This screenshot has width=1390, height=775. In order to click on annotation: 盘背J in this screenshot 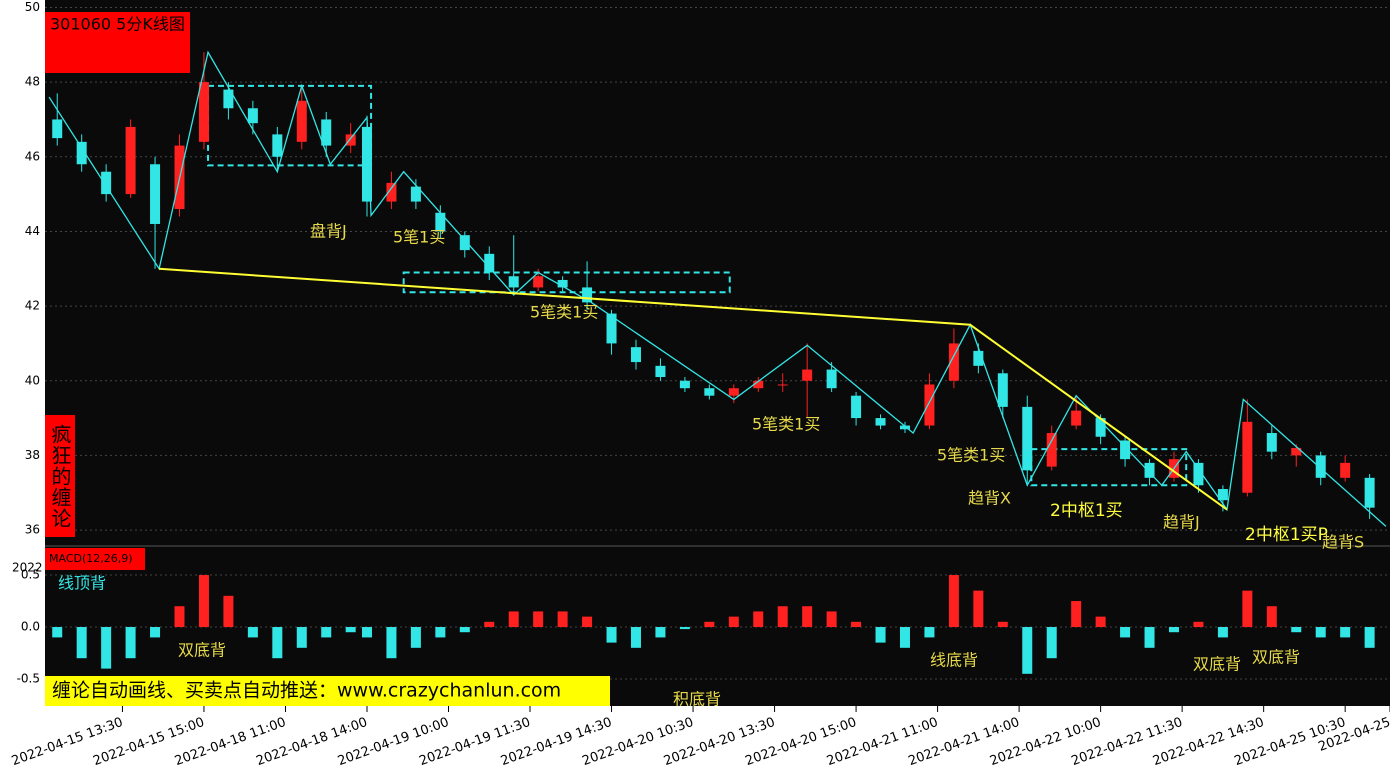, I will do `click(328, 231)`.